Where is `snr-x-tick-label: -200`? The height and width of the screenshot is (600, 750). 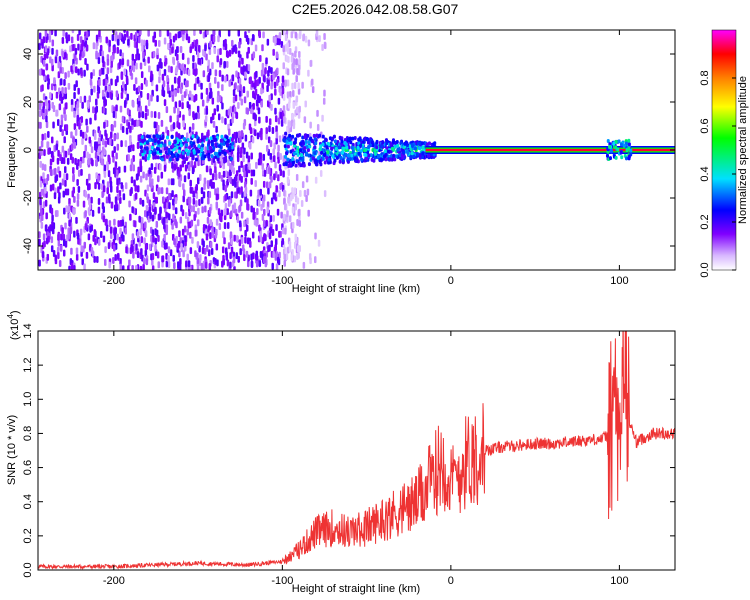 snr-x-tick-label: -200 is located at coordinates (114, 581).